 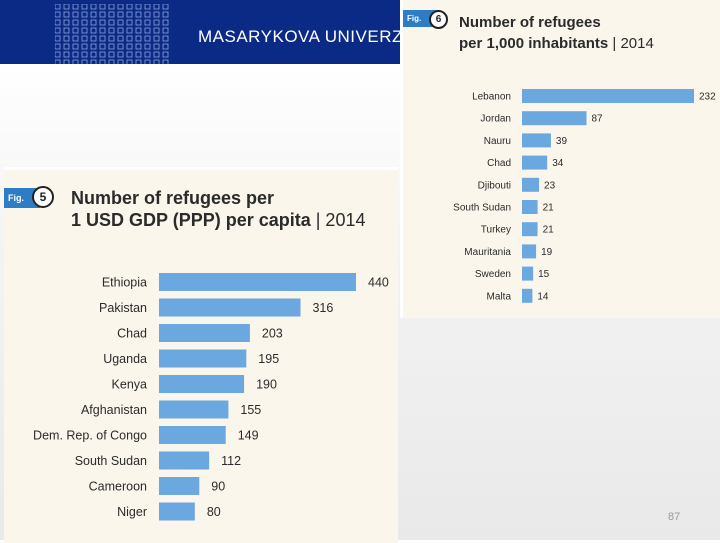 I want to click on banner-title: MASARYKOVA UNIVERZ, so click(x=299, y=36).